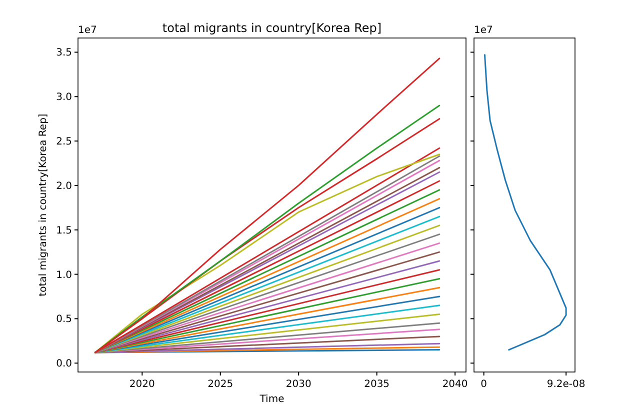  Describe the element at coordinates (484, 384) in the screenshot. I see `x-tick-label: 0` at that location.